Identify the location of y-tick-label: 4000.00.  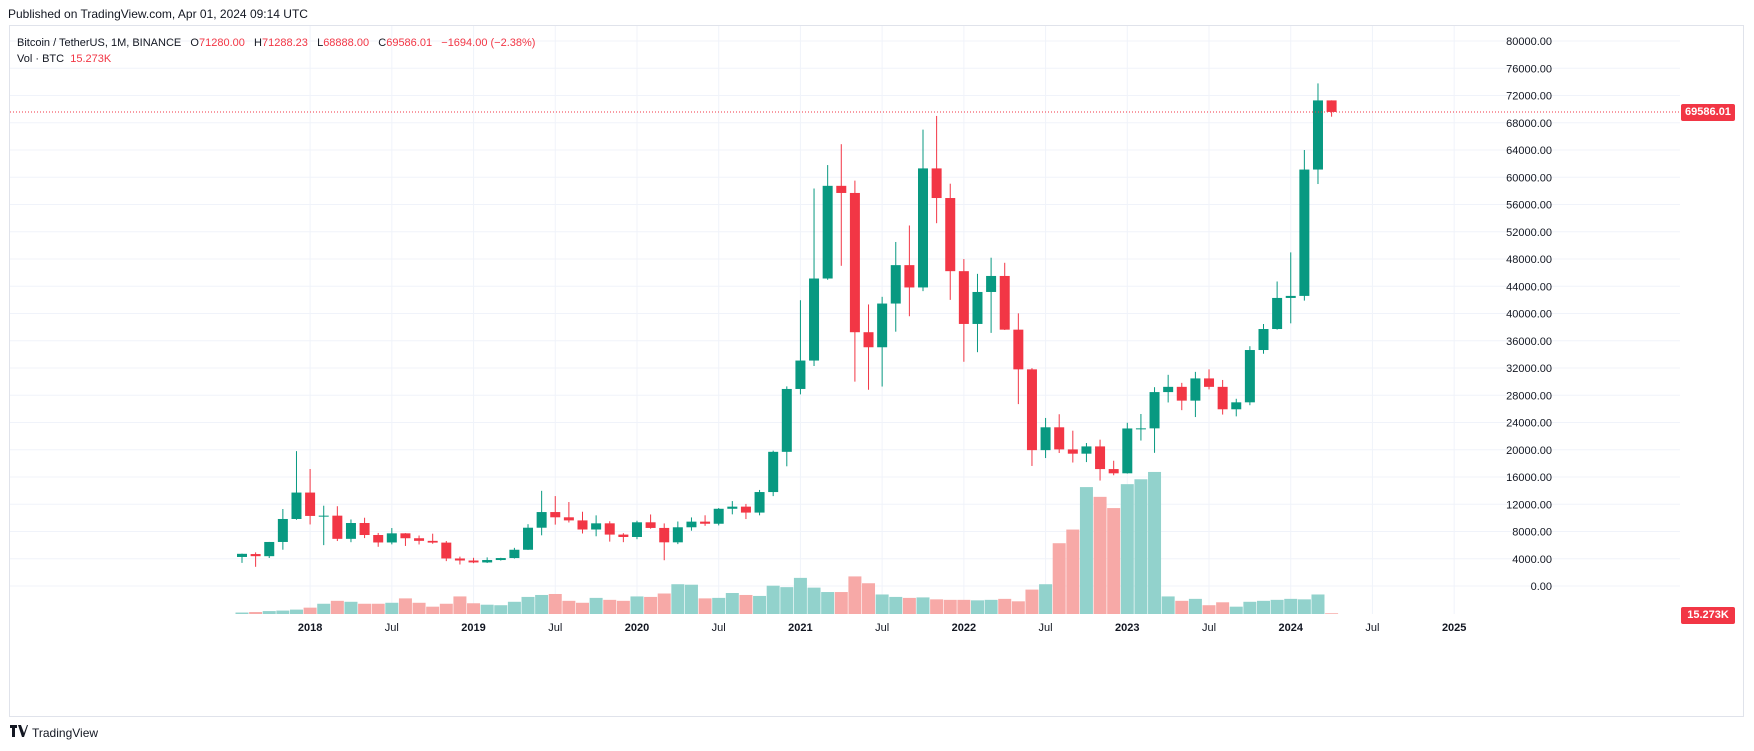
(1532, 560).